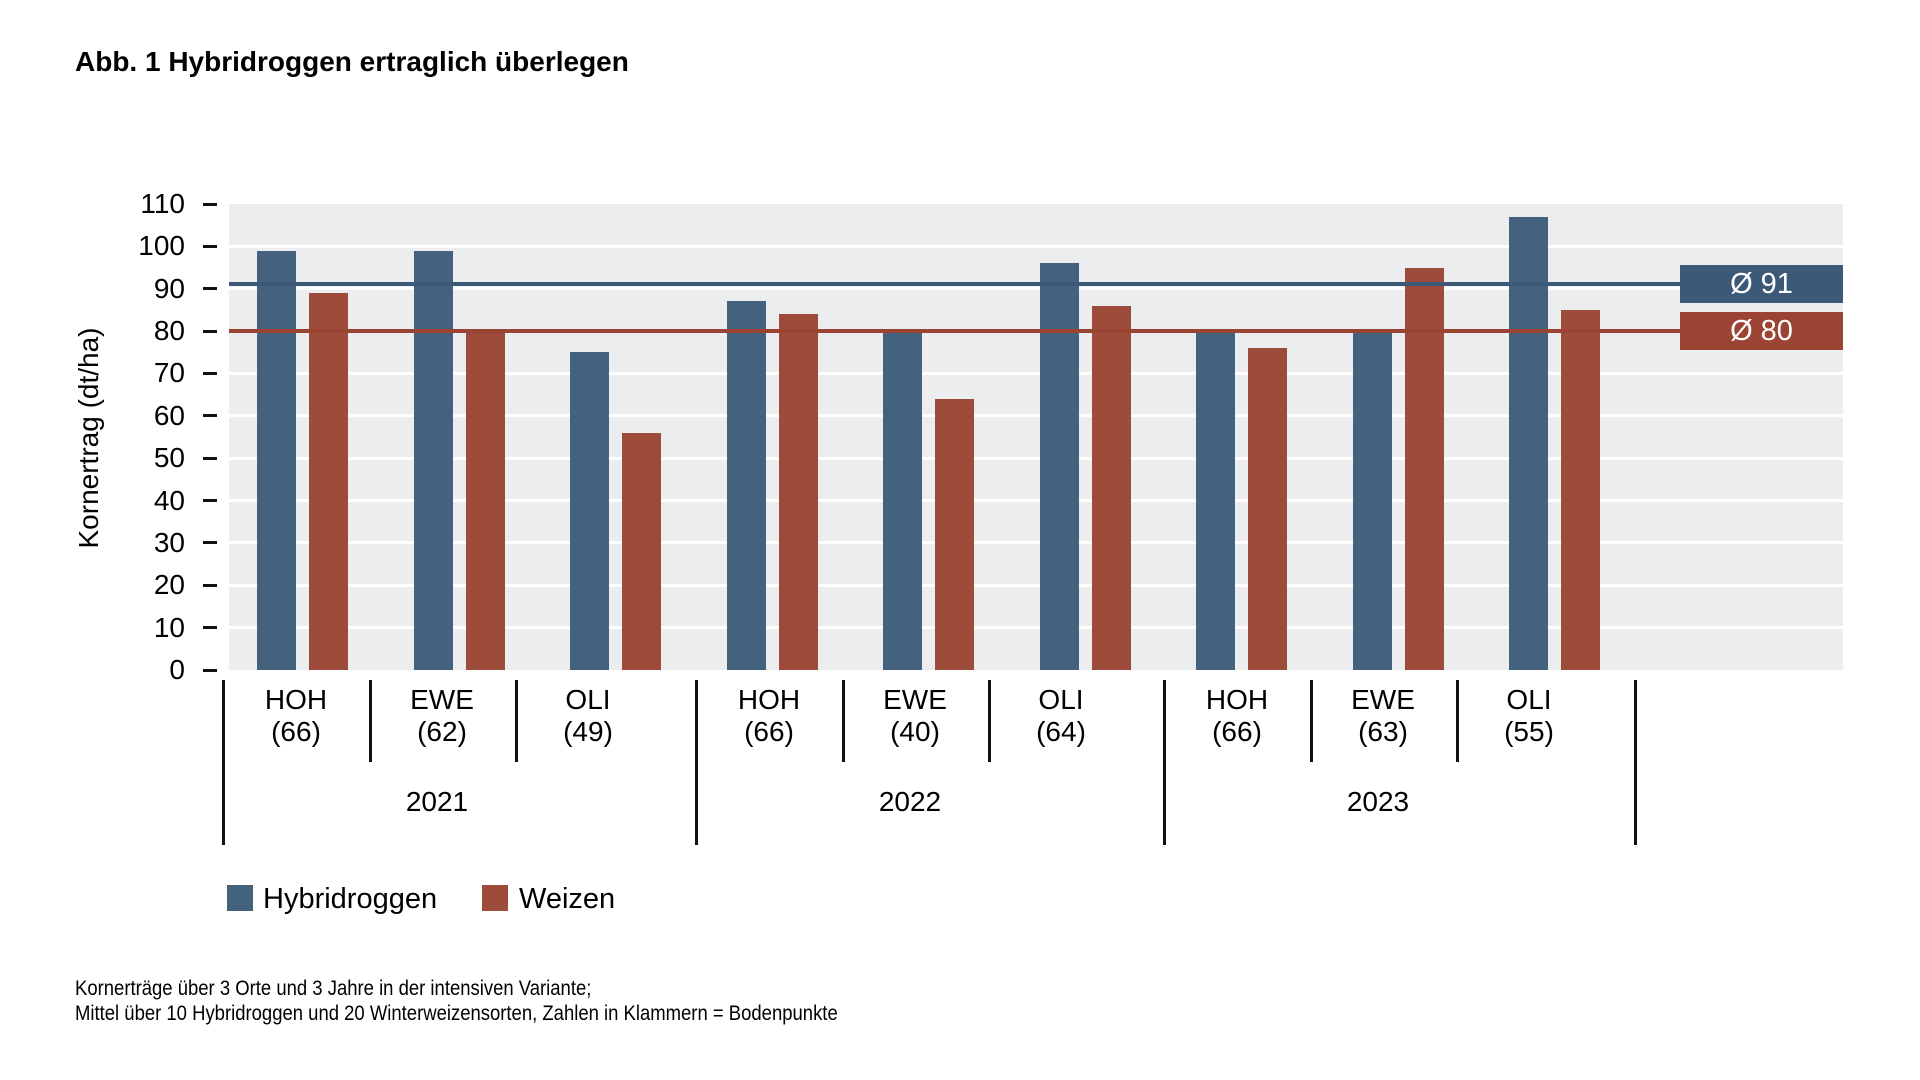 The image size is (1920, 1080). What do you see at coordinates (169, 288) in the screenshot?
I see `y-tick-label: 90` at bounding box center [169, 288].